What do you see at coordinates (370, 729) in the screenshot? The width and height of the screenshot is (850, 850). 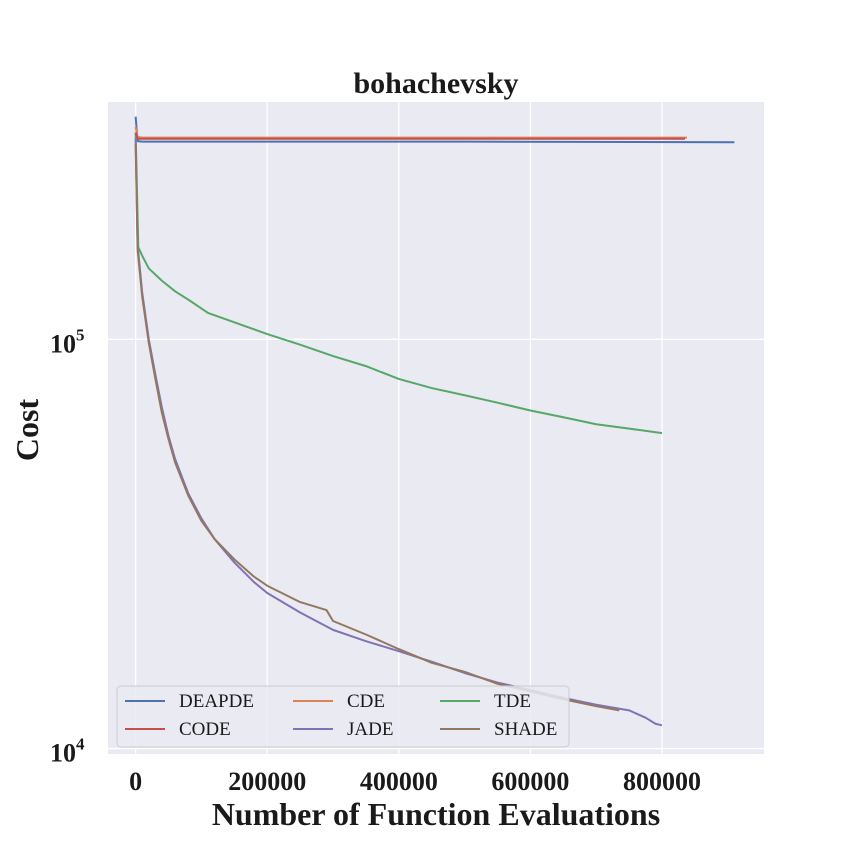 I see `legend-label-jade: JADE` at bounding box center [370, 729].